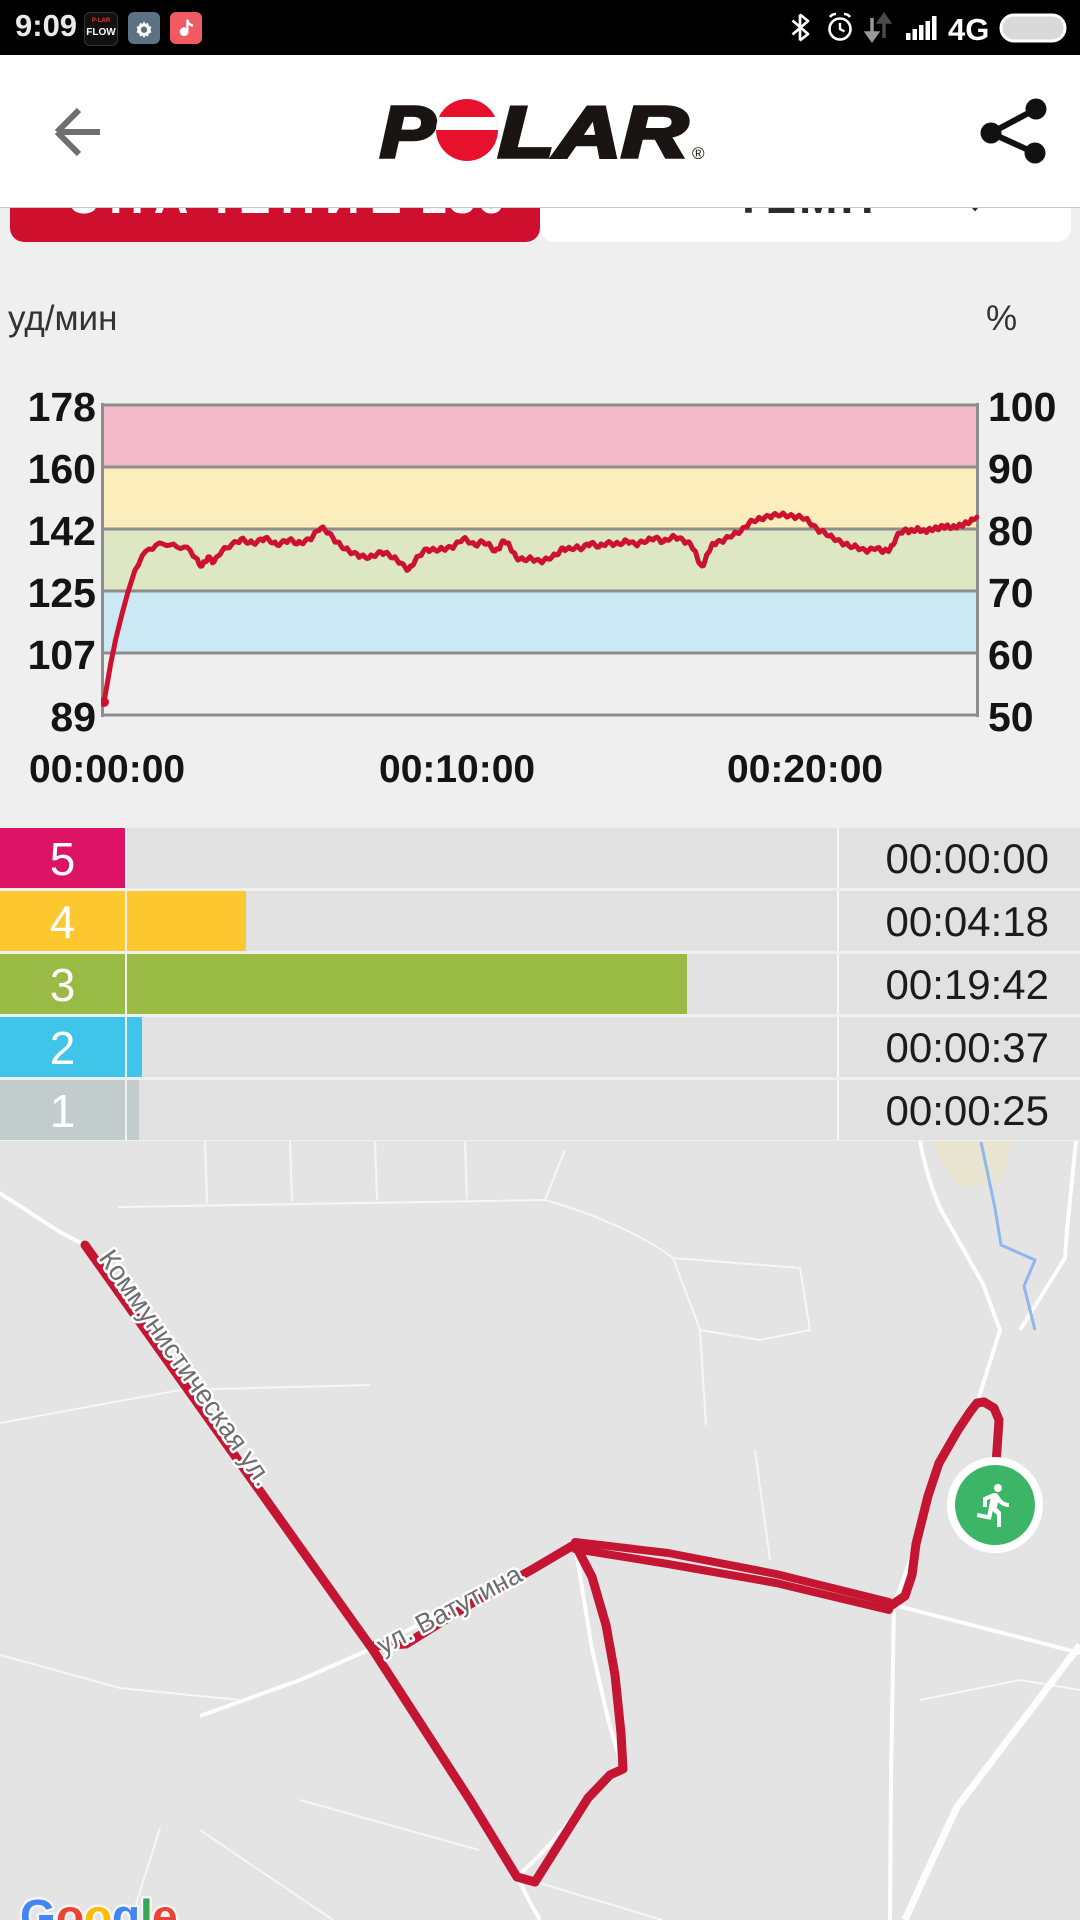 This screenshot has height=1920, width=1080. I want to click on svg-text: g, so click(126, 1905).